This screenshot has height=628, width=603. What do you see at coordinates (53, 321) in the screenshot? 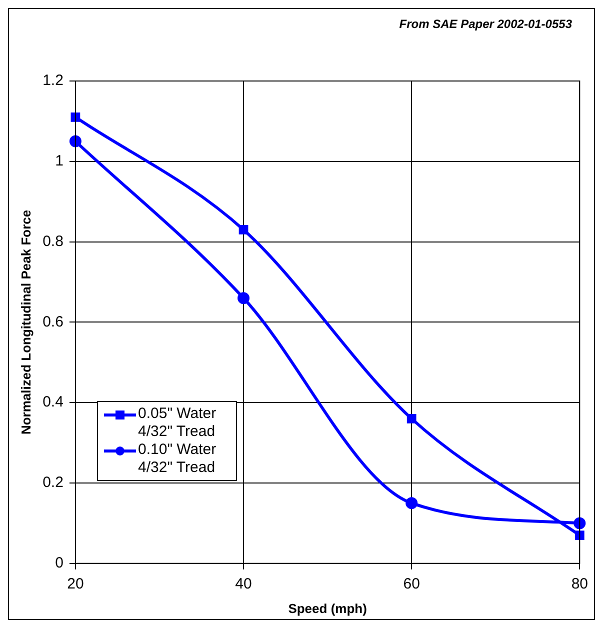
I see `y-tick-label: 0.6` at bounding box center [53, 321].